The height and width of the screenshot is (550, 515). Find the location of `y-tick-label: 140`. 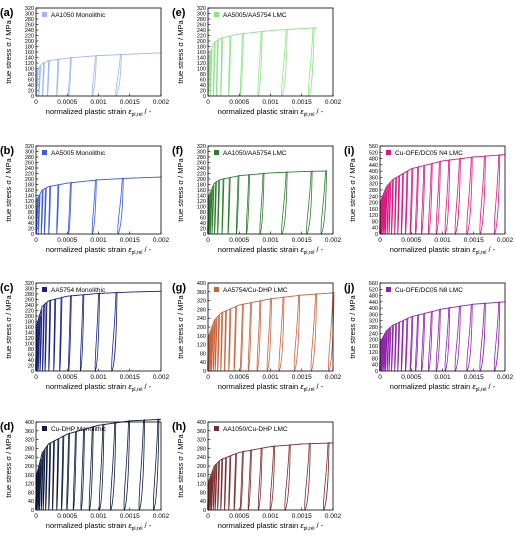

y-tick-label: 140 is located at coordinates (29, 197).